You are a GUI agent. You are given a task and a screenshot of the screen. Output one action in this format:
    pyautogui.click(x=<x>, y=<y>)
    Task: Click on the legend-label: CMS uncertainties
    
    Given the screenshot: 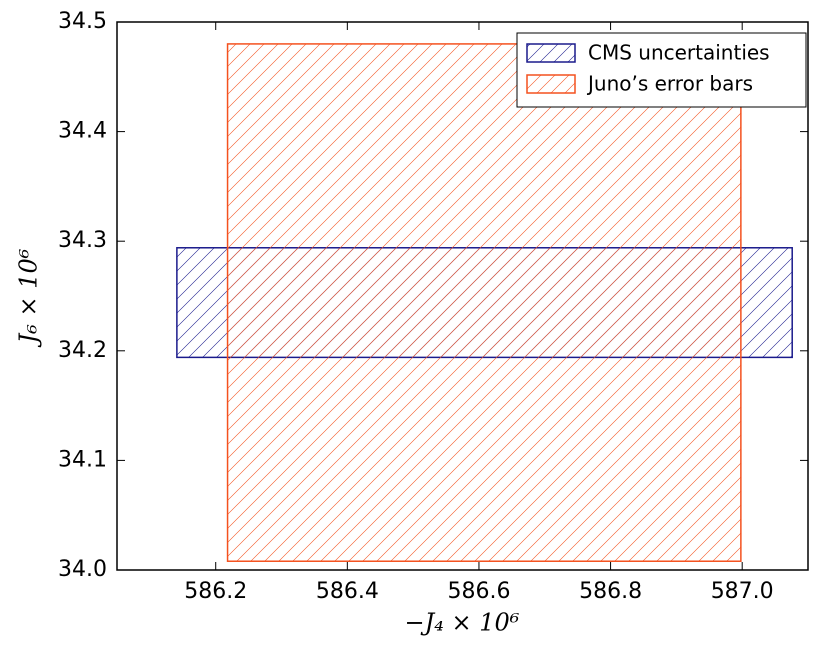 What is the action you would take?
    pyautogui.click(x=679, y=53)
    